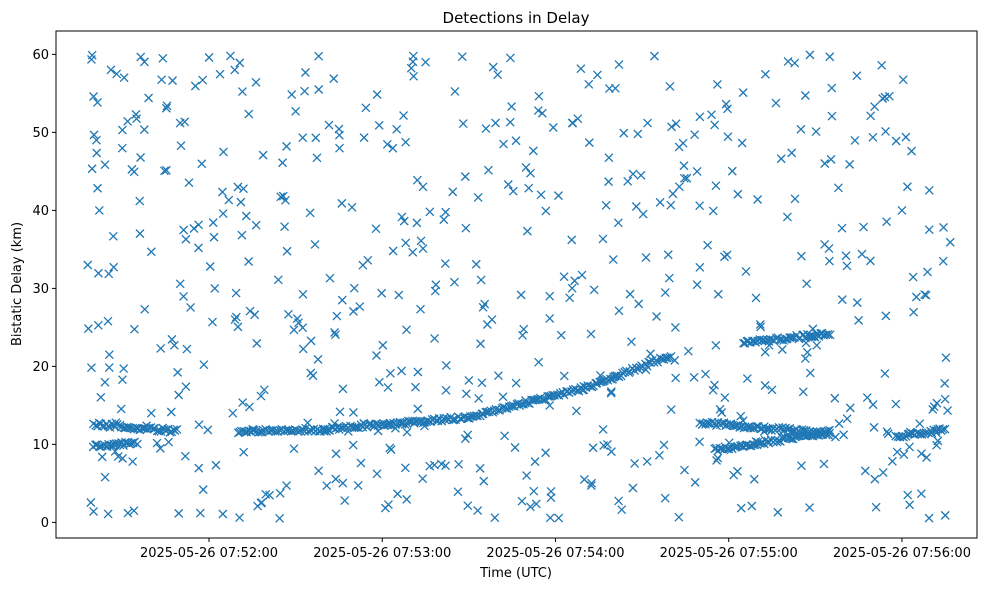  Describe the element at coordinates (44, 289) in the screenshot. I see `y-axis: 0 10 20 30 40 50 60` at that location.